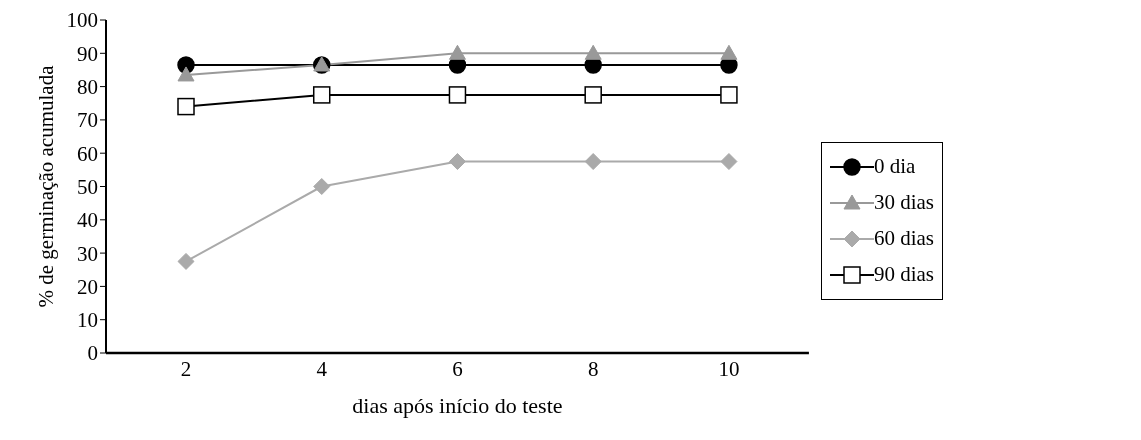 This screenshot has height=440, width=1141. What do you see at coordinates (92, 353) in the screenshot?
I see `y-tick-label: 0` at bounding box center [92, 353].